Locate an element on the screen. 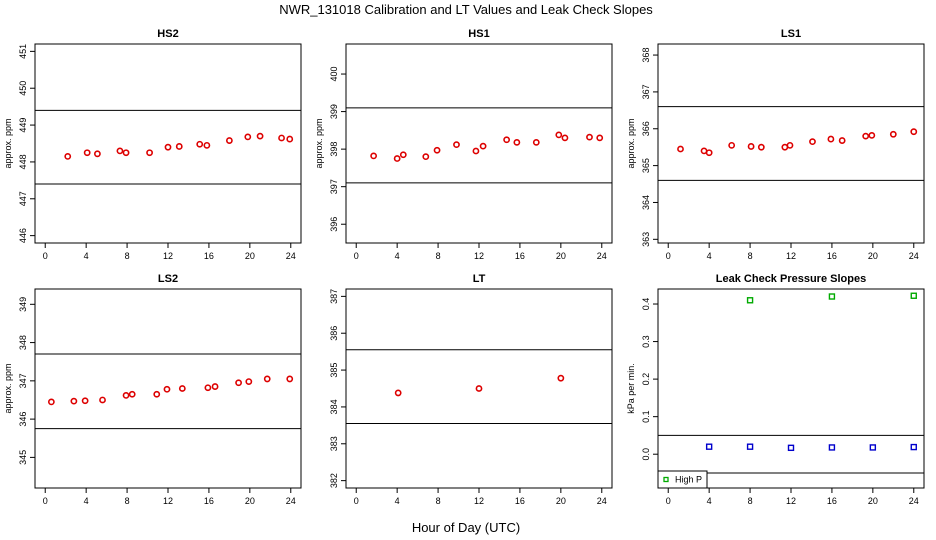 The width and height of the screenshot is (936, 540). panel-title: HS2 is located at coordinates (167, 34).